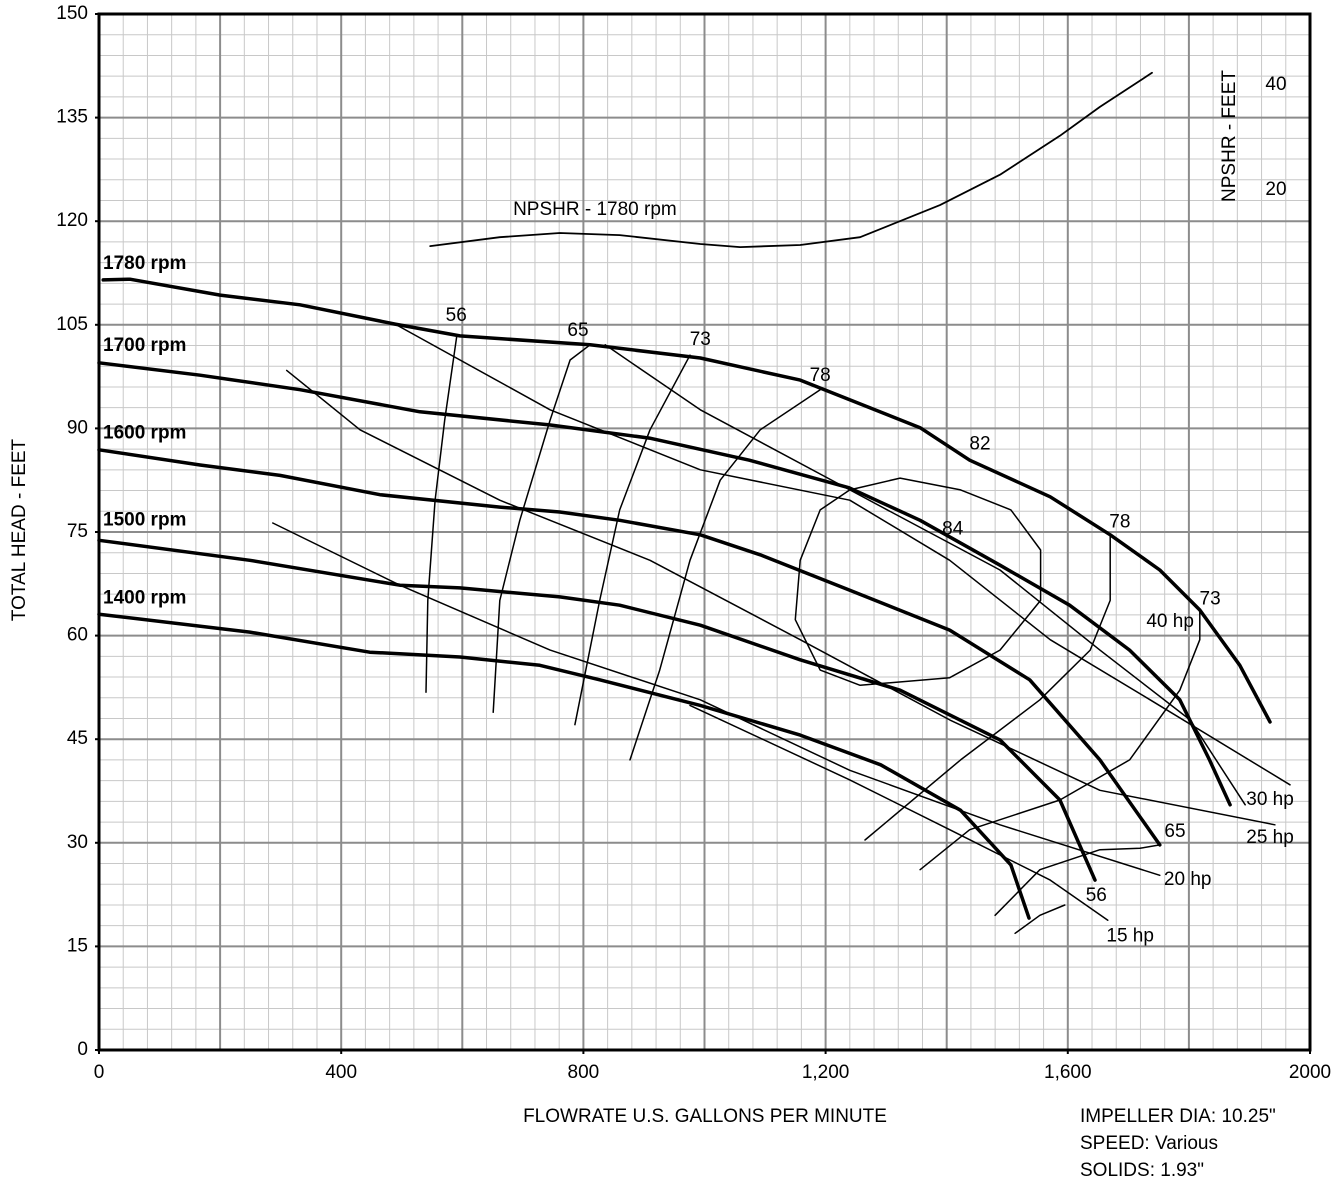 Image resolution: width=1333 pixels, height=1188 pixels. I want to click on y-tick-label: 135, so click(72, 117).